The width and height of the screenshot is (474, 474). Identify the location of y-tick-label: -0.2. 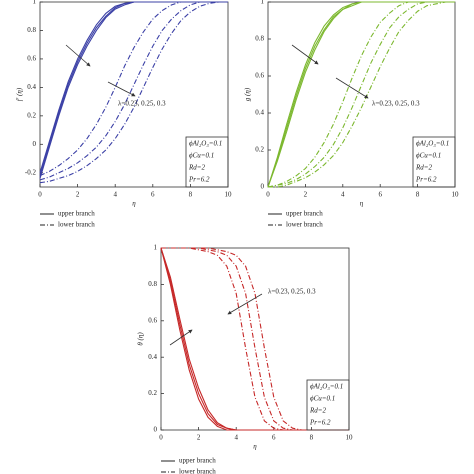
(31, 172).